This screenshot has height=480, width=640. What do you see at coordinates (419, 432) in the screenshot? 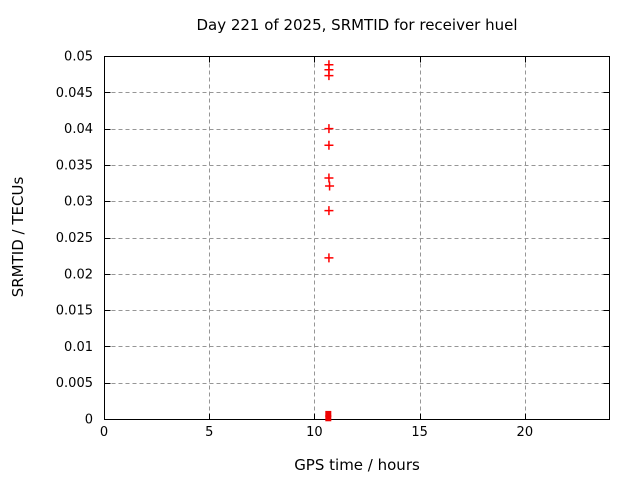
I see `x-tick-label: 15` at bounding box center [419, 432].